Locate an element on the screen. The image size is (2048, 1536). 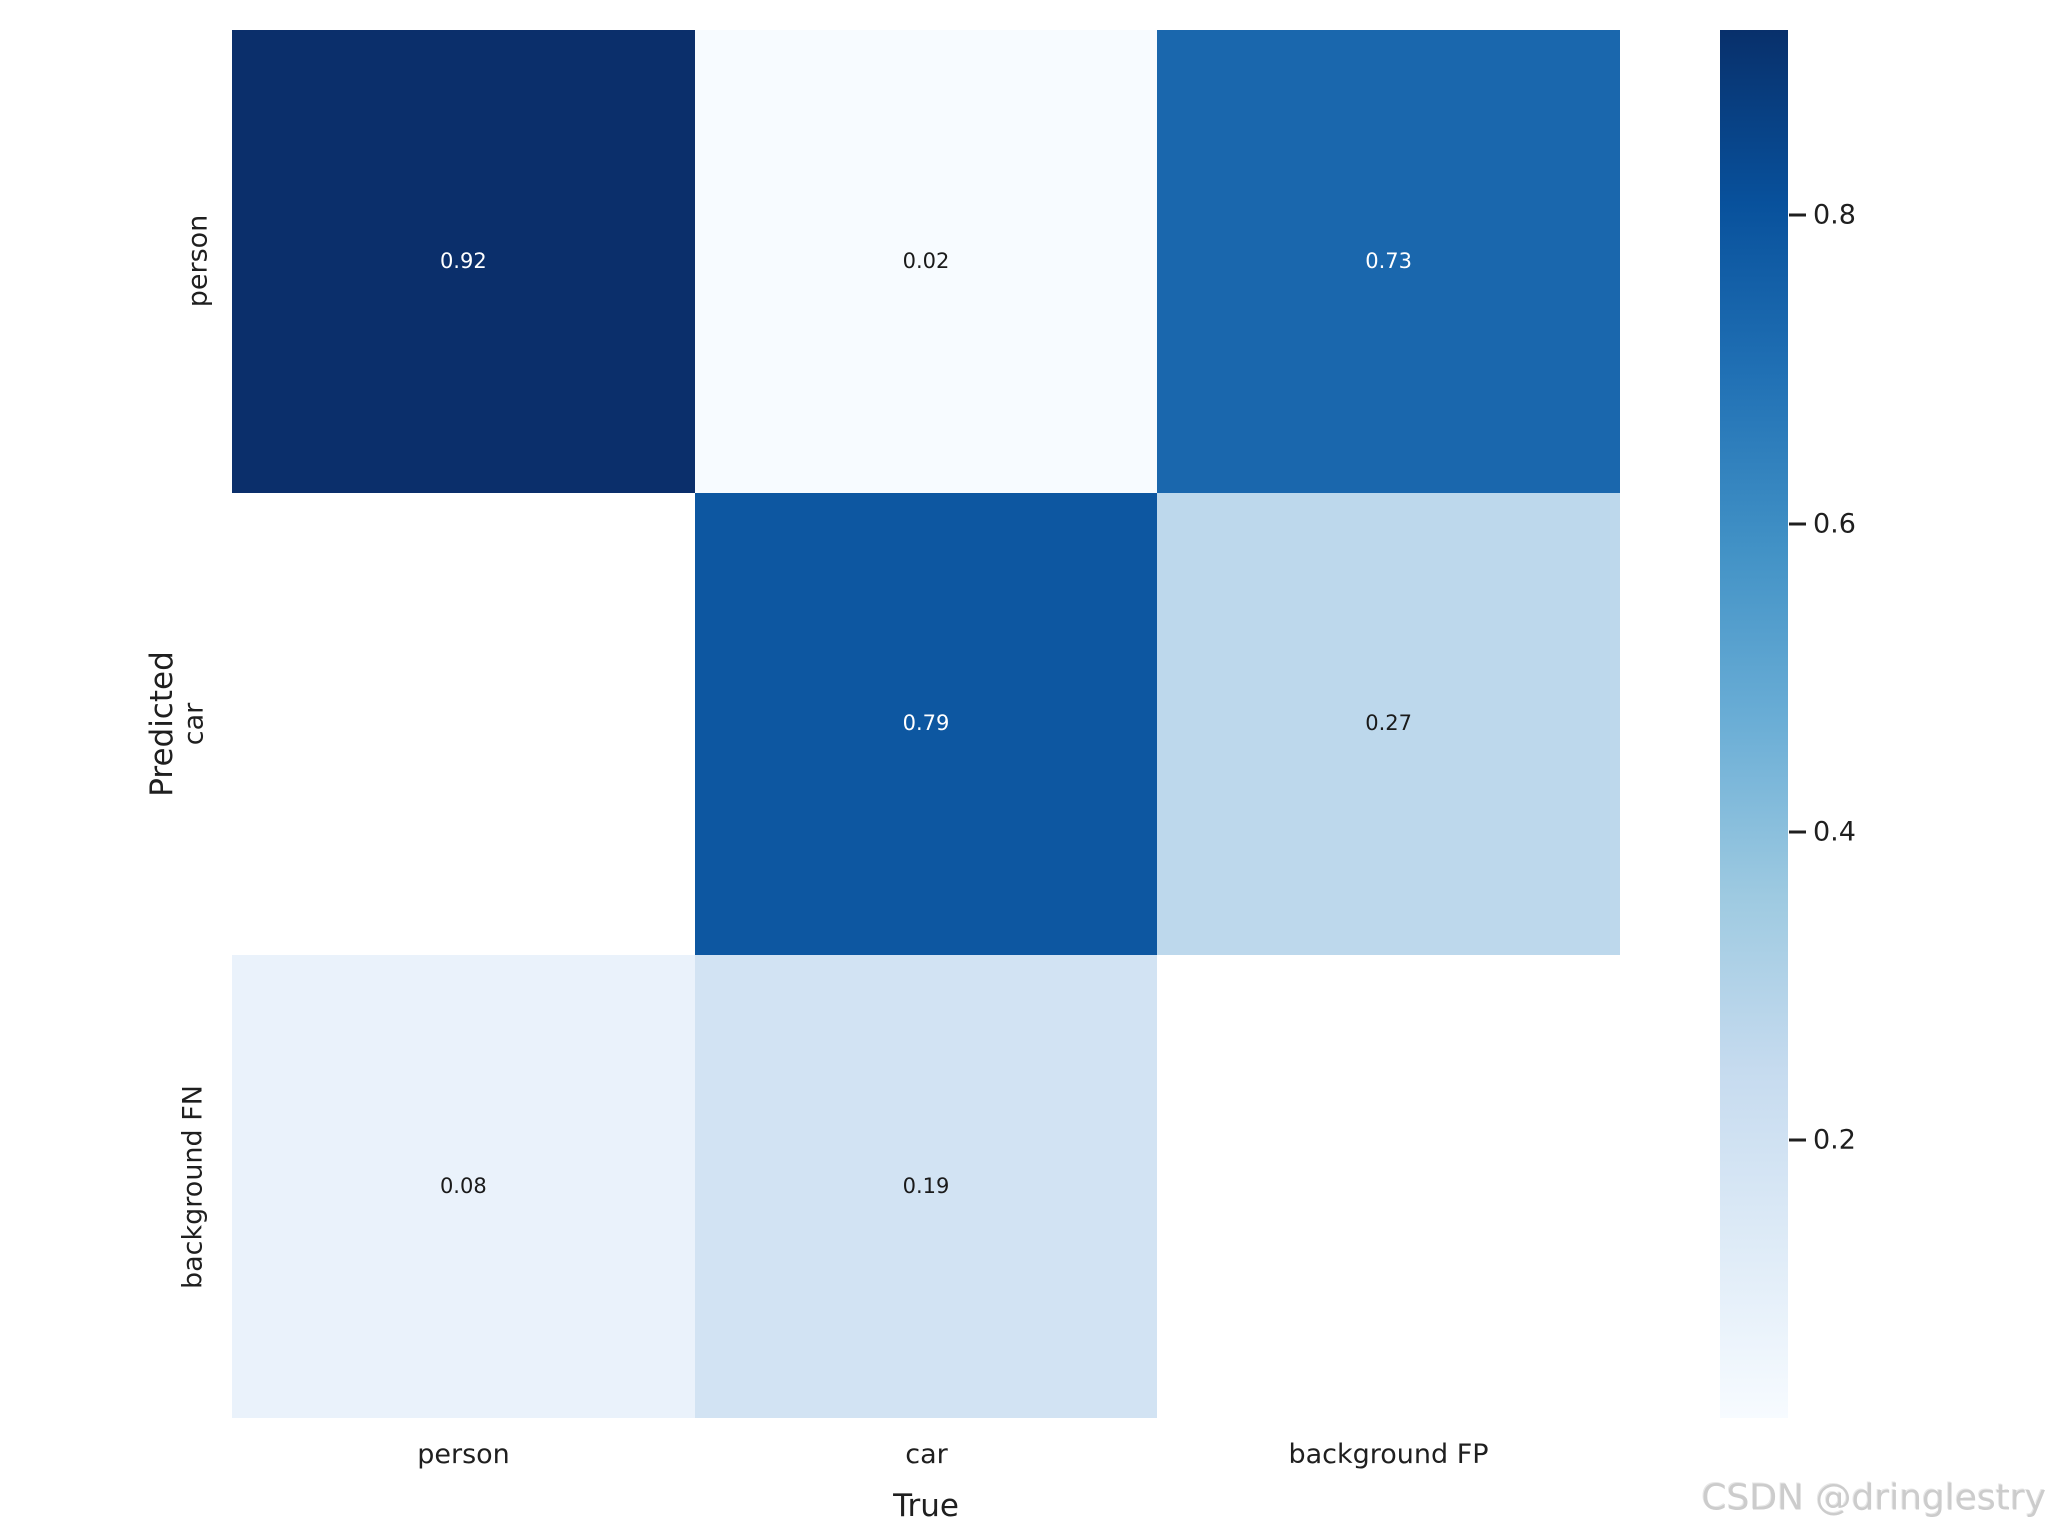
heatmap-cell-car-car: 0.79 is located at coordinates (926, 724).